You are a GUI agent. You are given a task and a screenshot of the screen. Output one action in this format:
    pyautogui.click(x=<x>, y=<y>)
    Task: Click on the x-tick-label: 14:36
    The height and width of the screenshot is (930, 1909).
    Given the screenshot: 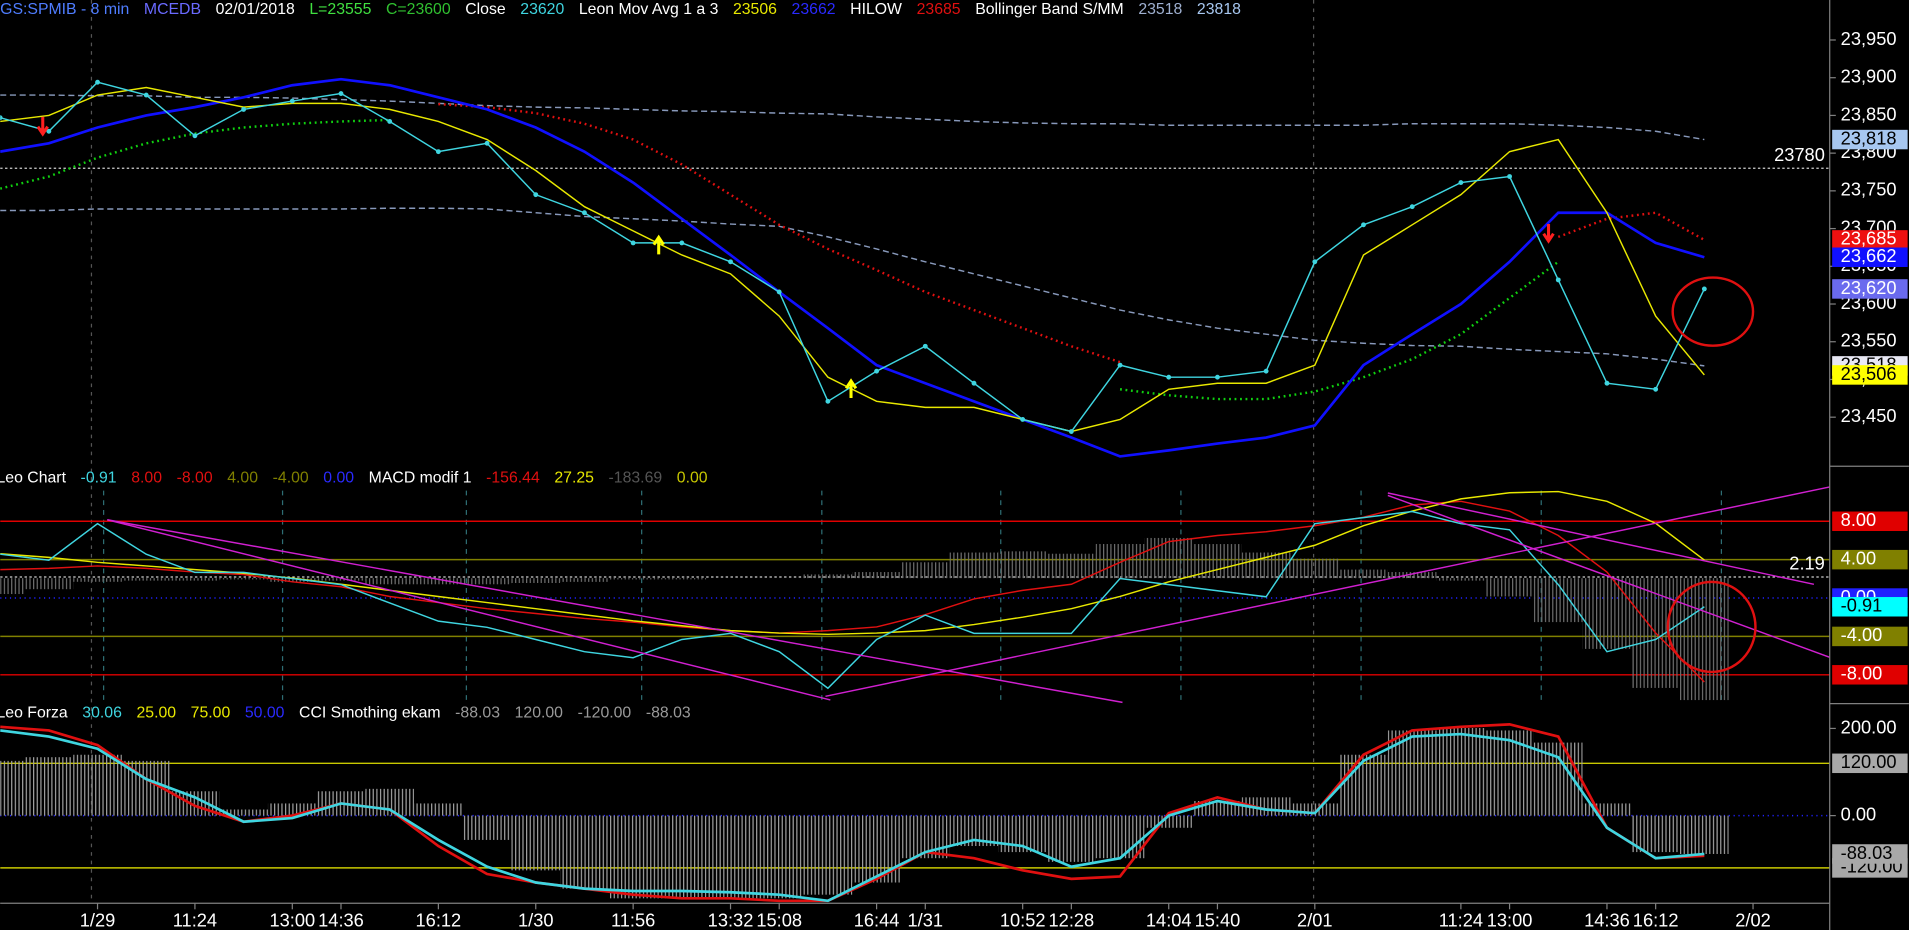 What is the action you would take?
    pyautogui.click(x=341, y=919)
    